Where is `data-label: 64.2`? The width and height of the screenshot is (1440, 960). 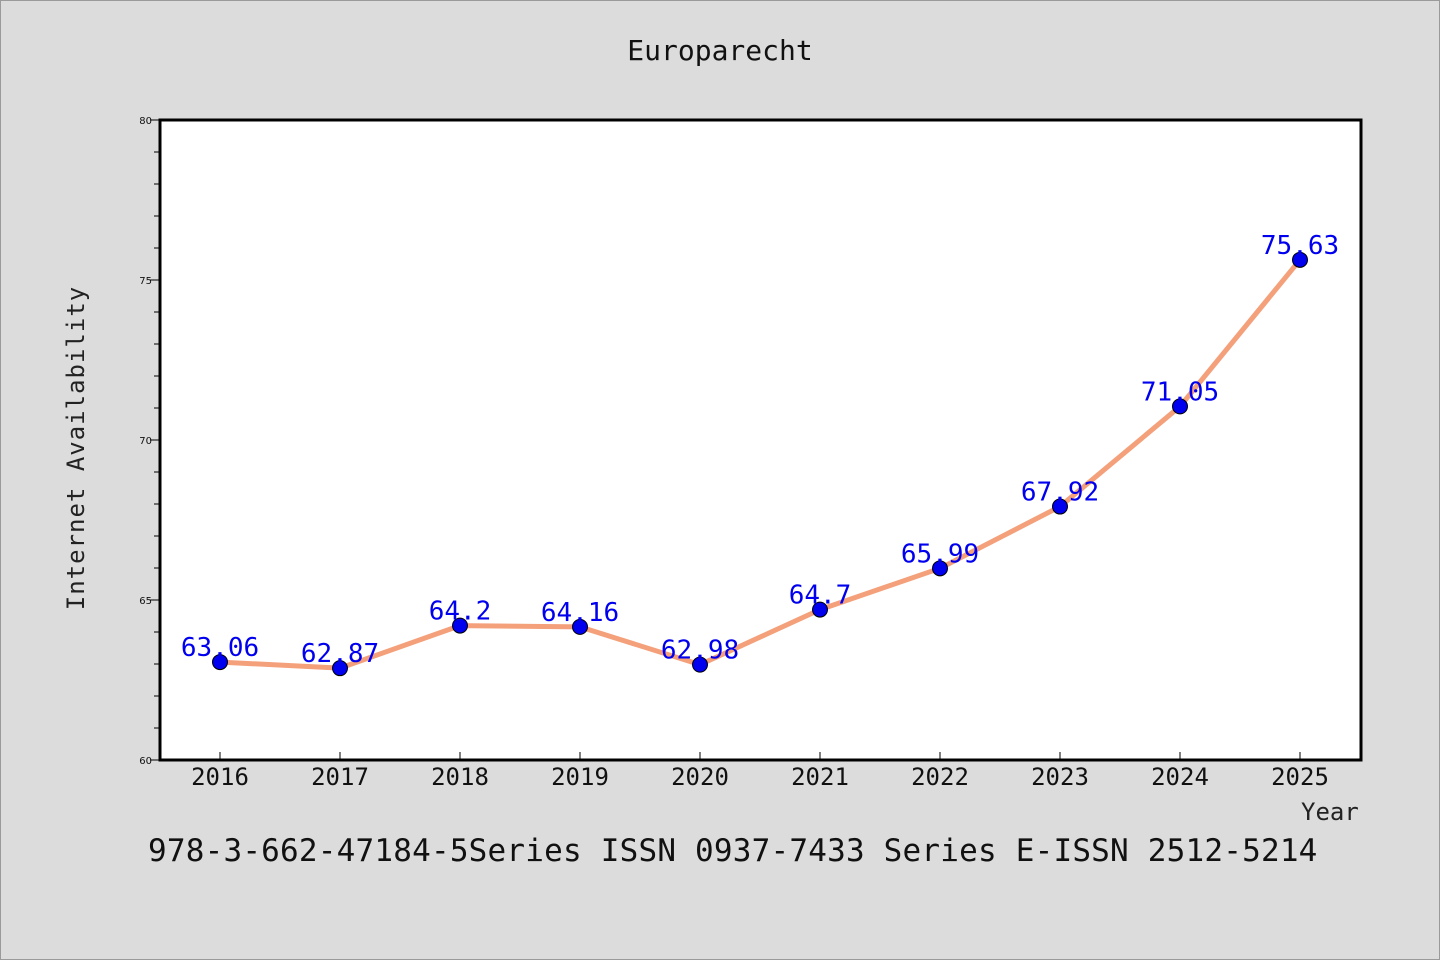
data-label: 64.2 is located at coordinates (460, 612).